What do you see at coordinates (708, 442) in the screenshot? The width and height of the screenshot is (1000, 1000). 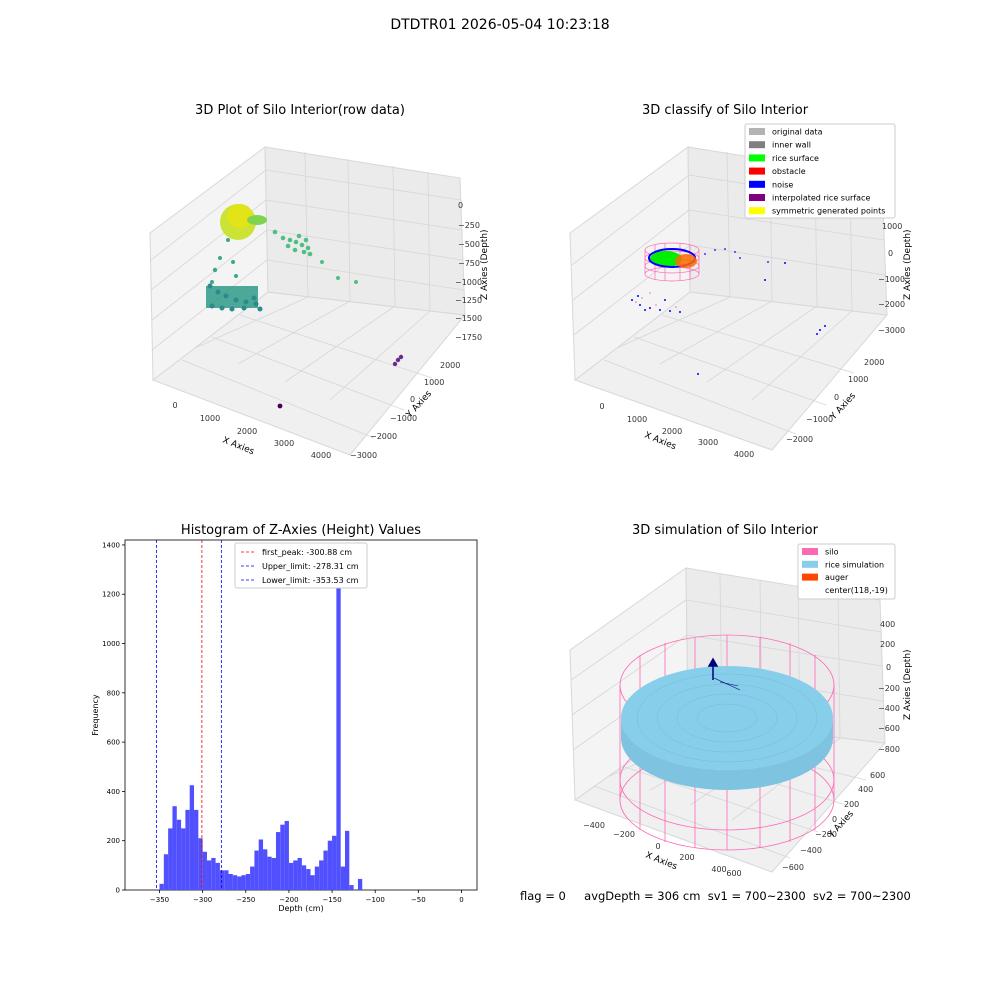 I see `classify-x-tick: 3000` at bounding box center [708, 442].